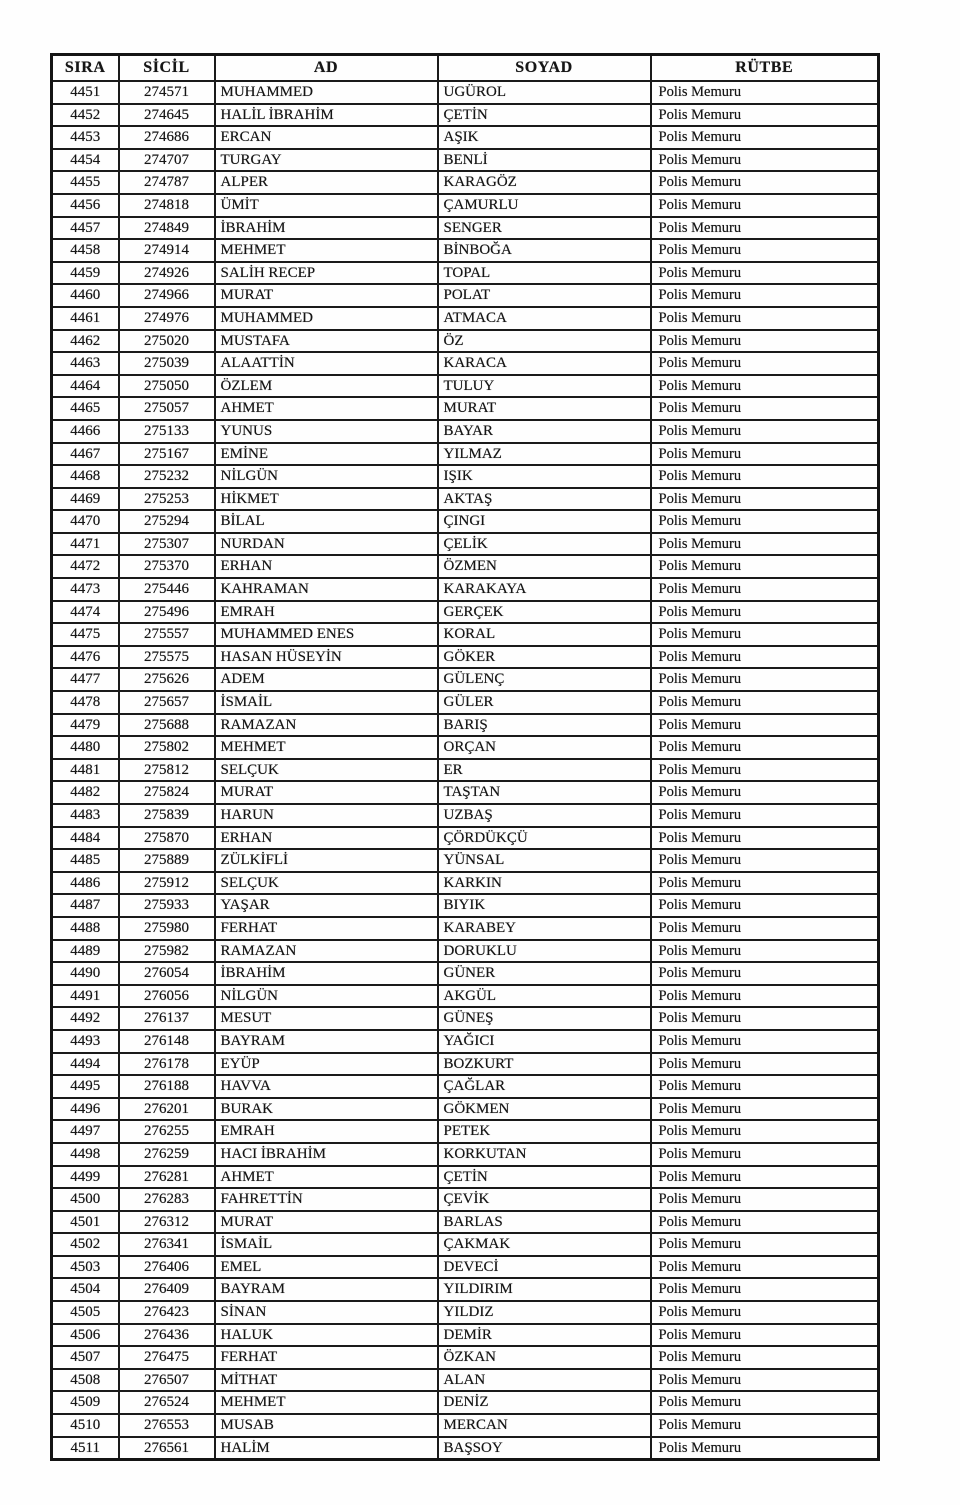 This screenshot has height=1505, width=960. What do you see at coordinates (85, 1199) in the screenshot?
I see `cell-sira: 4500` at bounding box center [85, 1199].